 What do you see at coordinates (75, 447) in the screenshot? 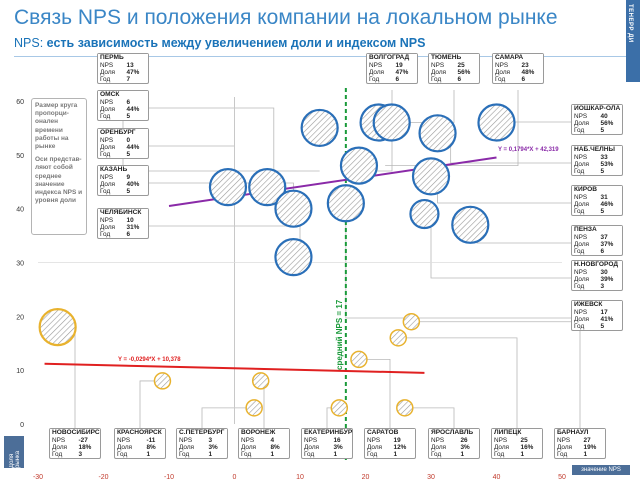
I see `city-stats: NPS -27 Доля 18% Год 3` at bounding box center [75, 447].